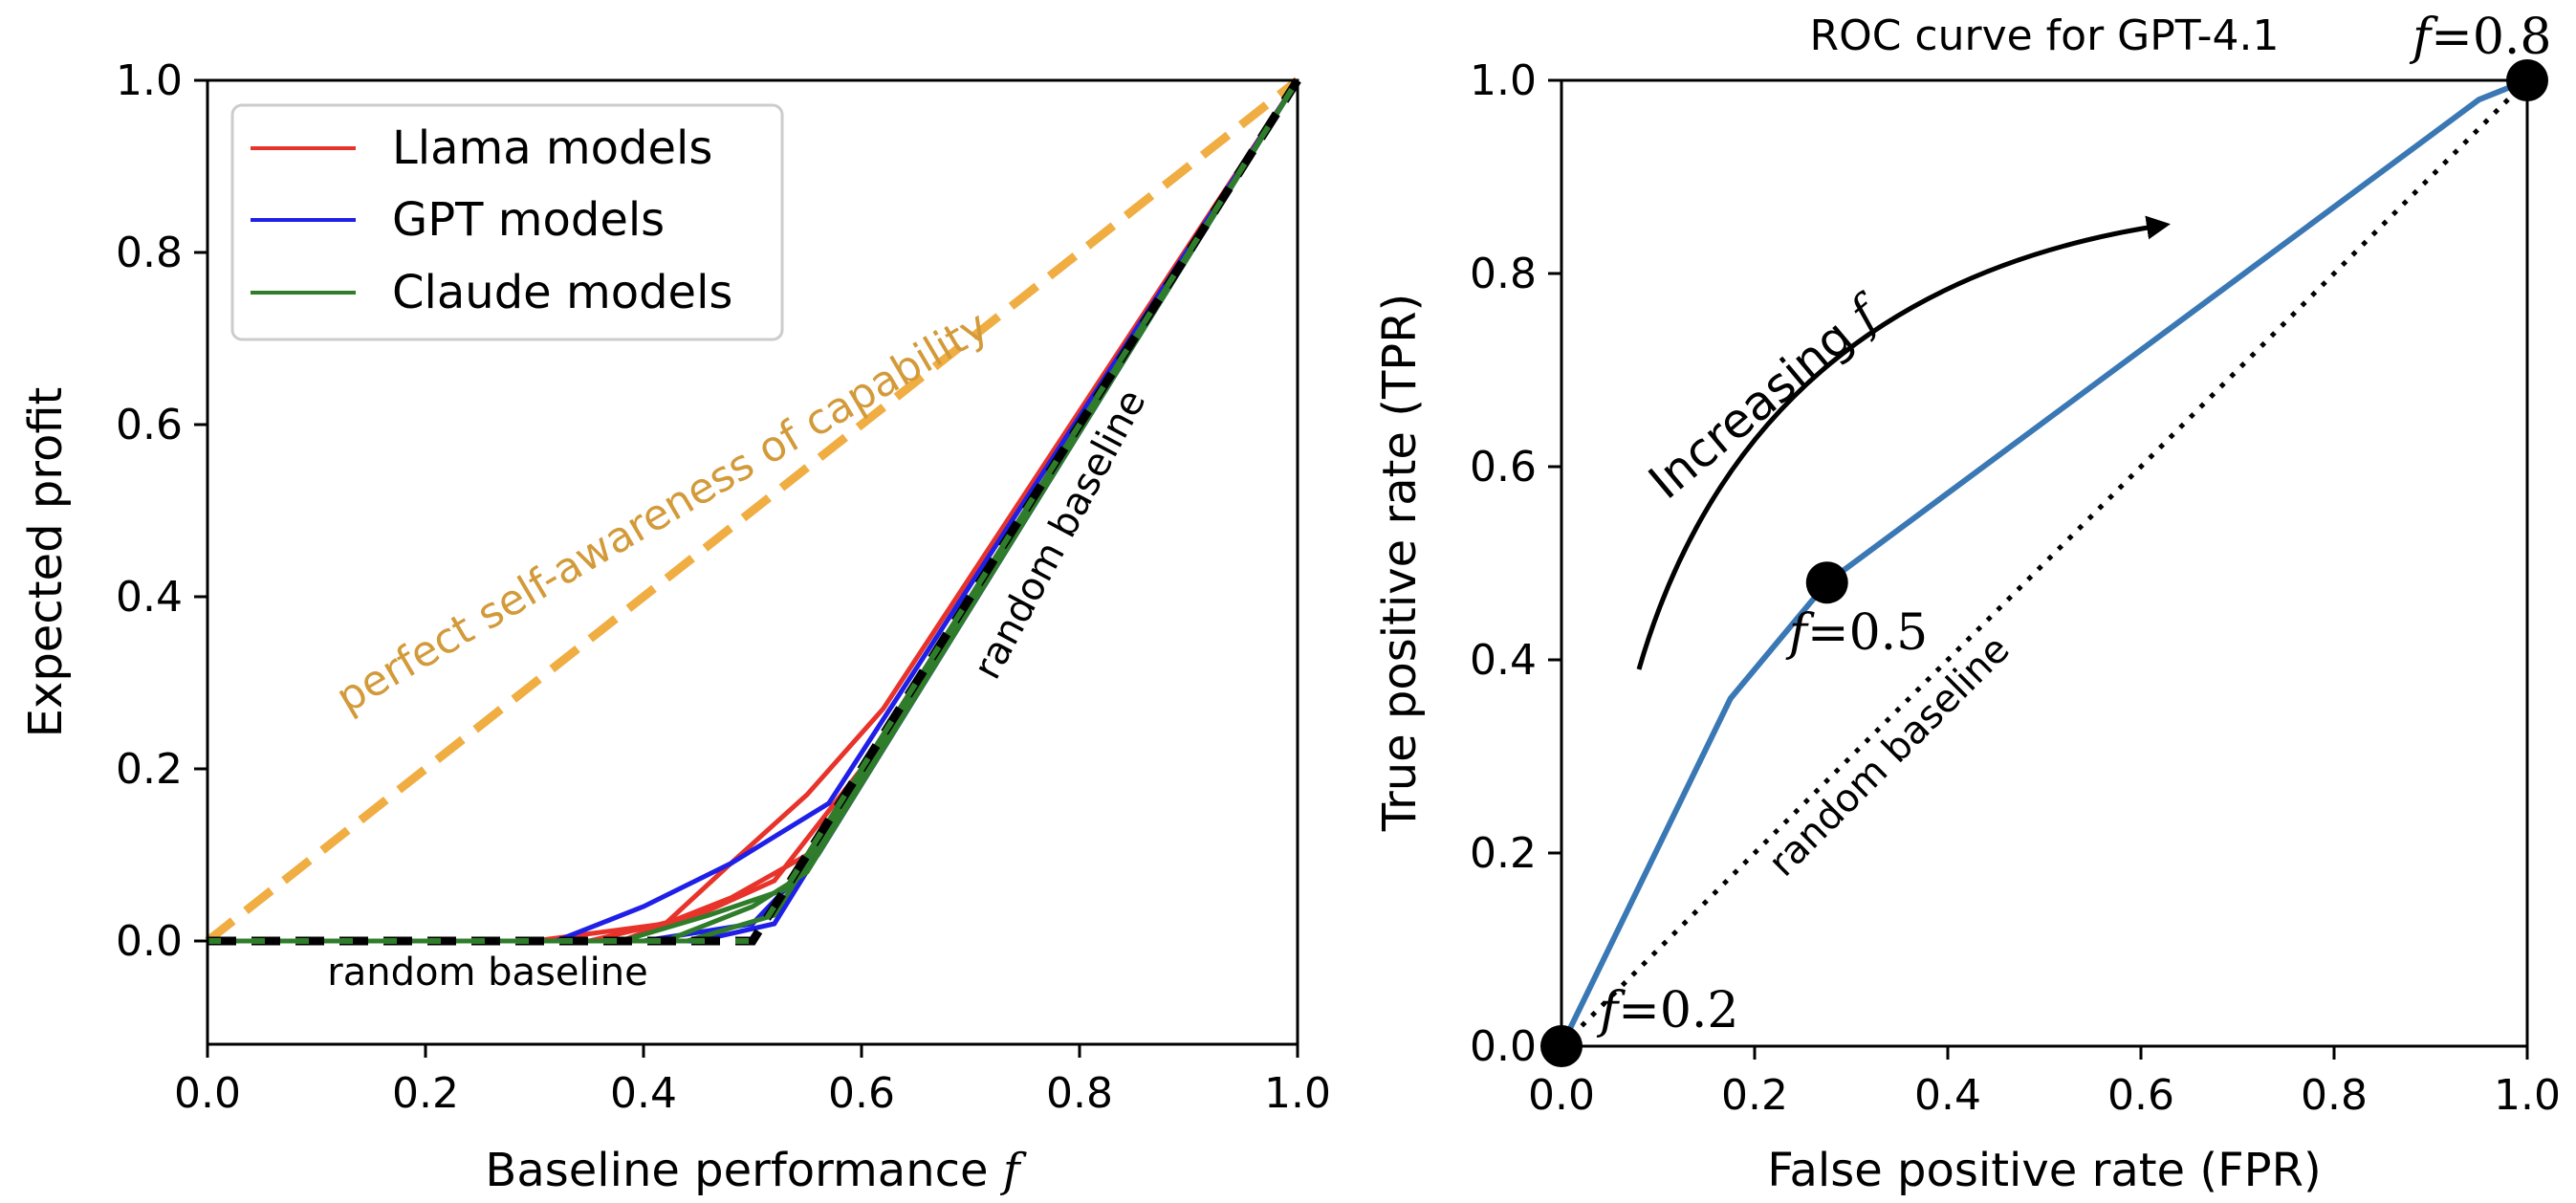  Describe the element at coordinates (149, 769) in the screenshot. I see `left-y-tick-label: 0.2` at that location.